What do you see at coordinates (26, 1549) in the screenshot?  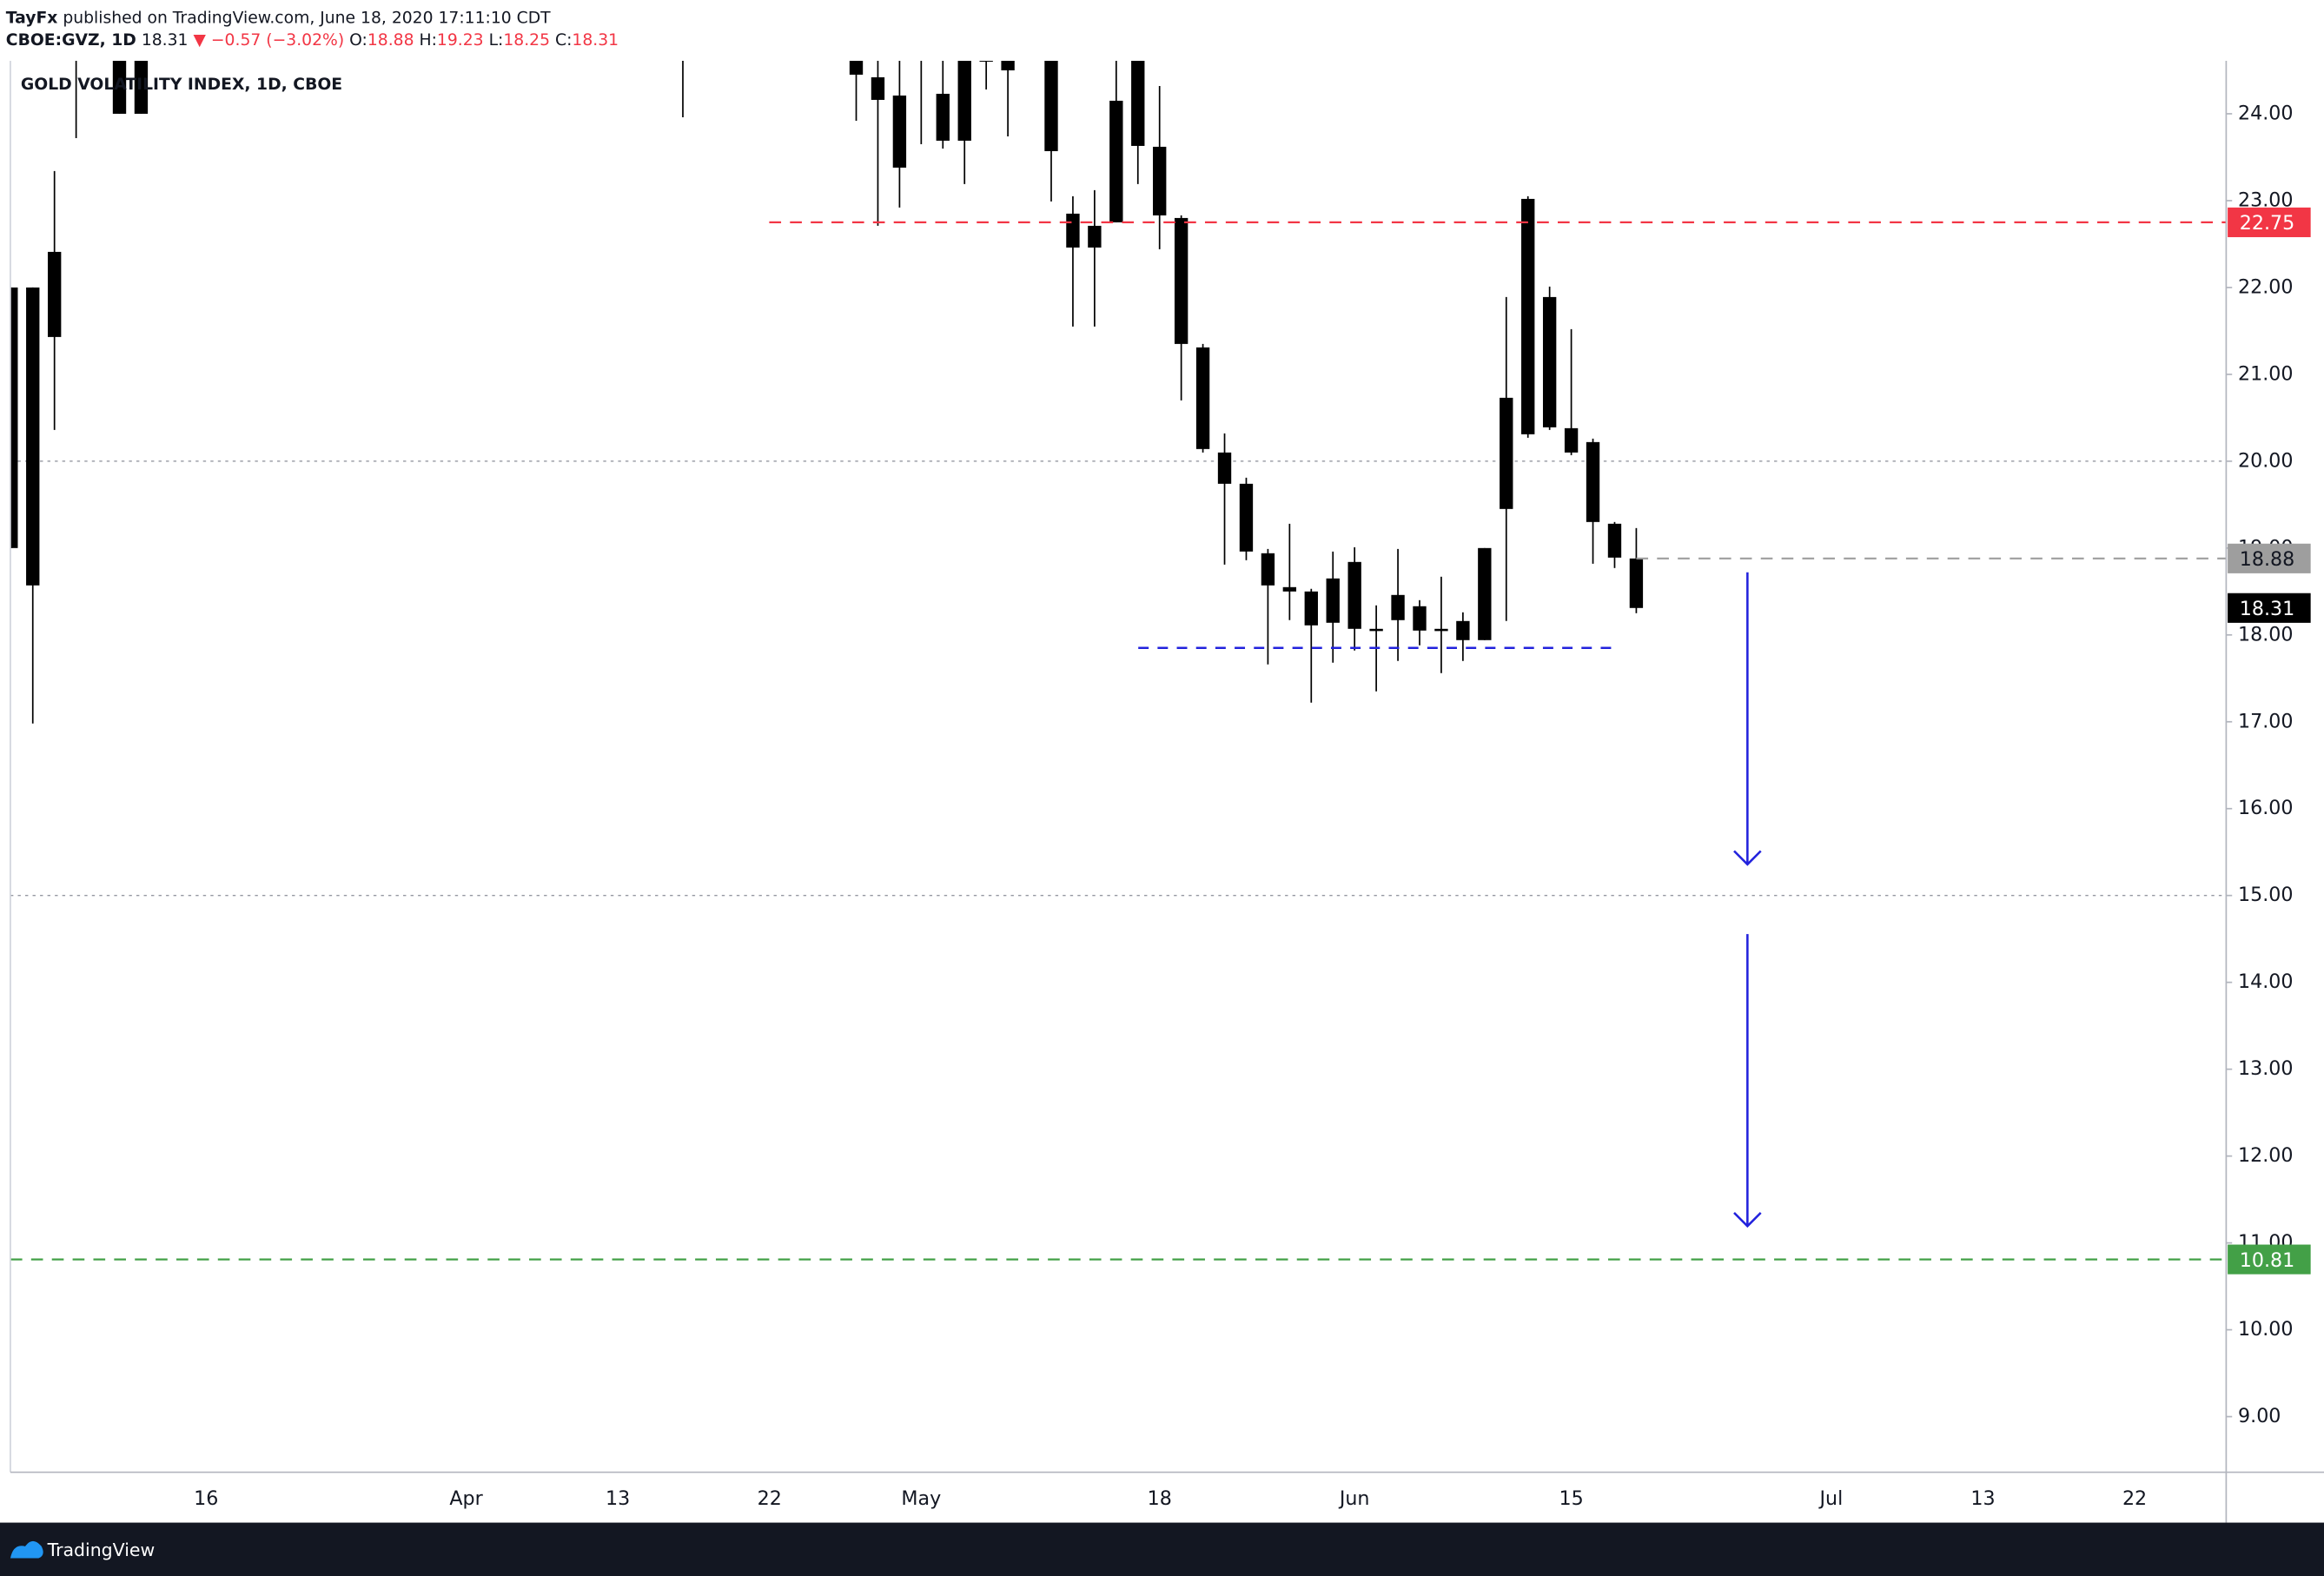 I see `footer-logo` at bounding box center [26, 1549].